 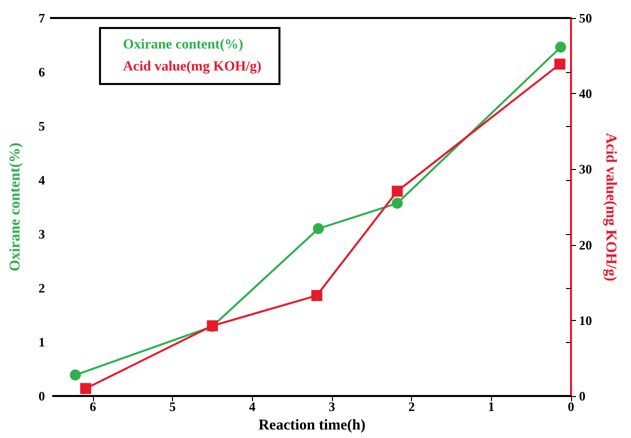 I want to click on y2-axis-title: Acid value(mg KOH/g), so click(x=610, y=207).